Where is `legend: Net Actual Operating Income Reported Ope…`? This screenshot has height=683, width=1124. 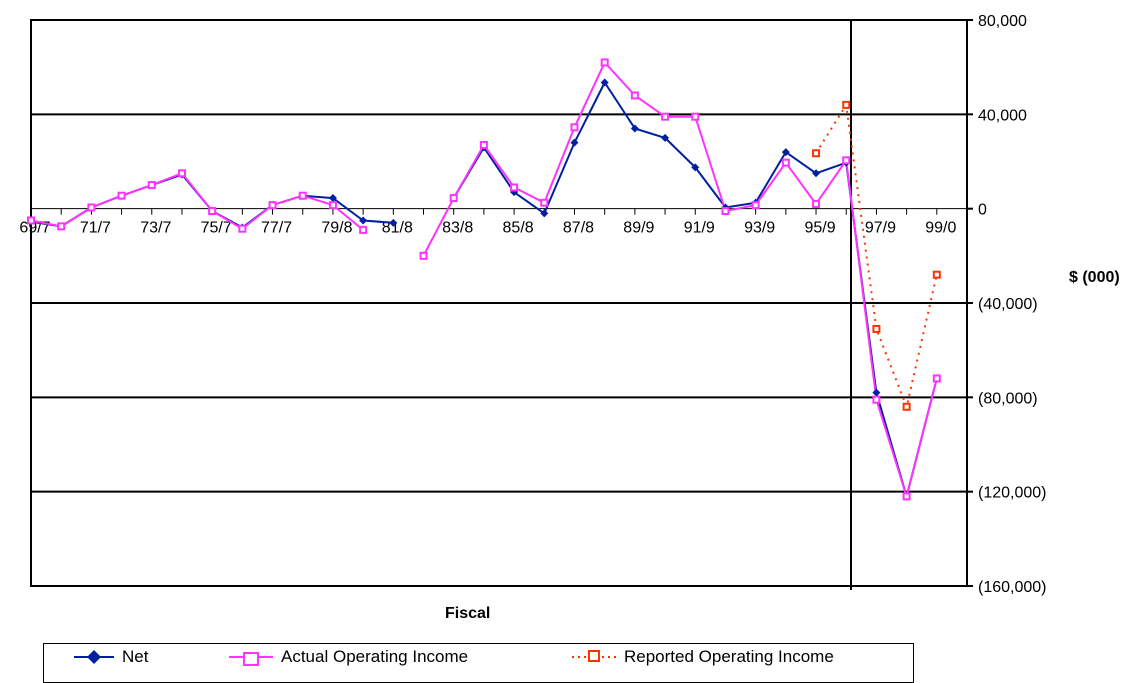 legend: Net Actual Operating Income Reported Ope… is located at coordinates (478, 663).